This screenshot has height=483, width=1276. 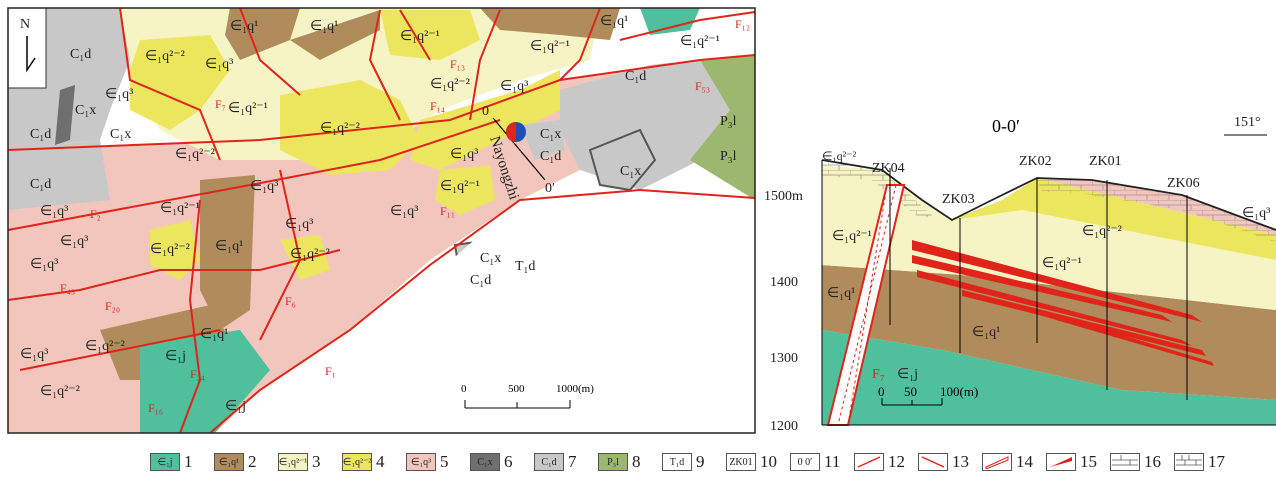 I want to click on label-q3-sw2: ∈₁q³, so click(x=74, y=241).